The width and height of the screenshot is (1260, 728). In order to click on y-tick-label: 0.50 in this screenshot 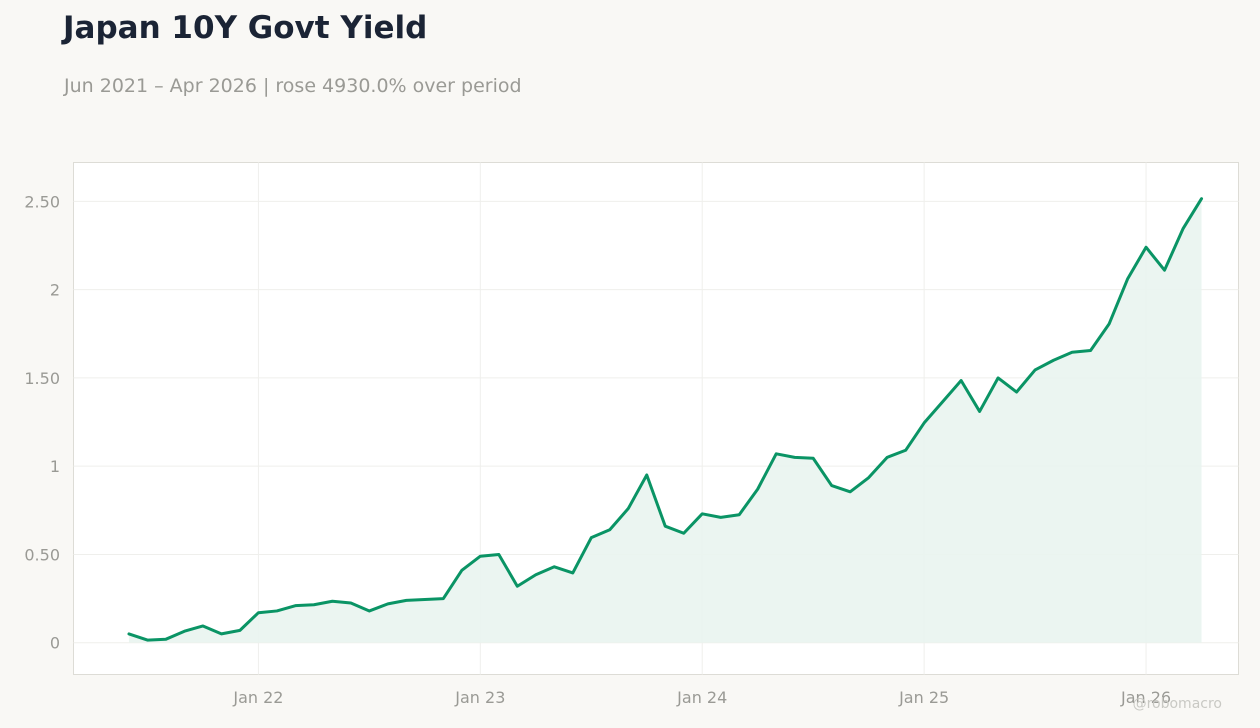, I will do `click(42, 554)`.